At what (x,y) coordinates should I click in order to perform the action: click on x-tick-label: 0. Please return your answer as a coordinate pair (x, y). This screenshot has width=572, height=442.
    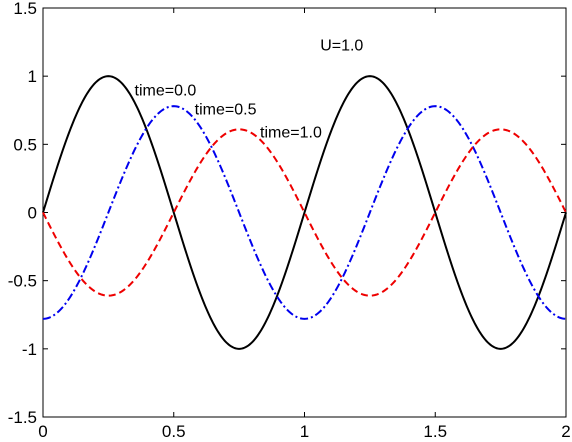
    Looking at the image, I should click on (42, 431).